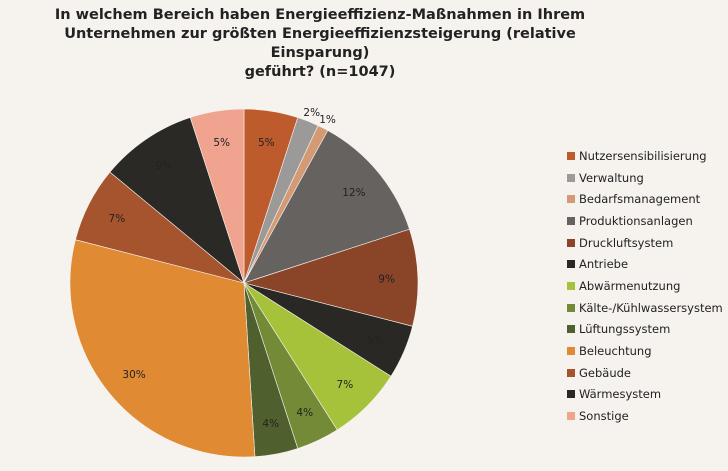  Describe the element at coordinates (615, 351) in the screenshot. I see `legend-label: Beleuchtung` at that location.